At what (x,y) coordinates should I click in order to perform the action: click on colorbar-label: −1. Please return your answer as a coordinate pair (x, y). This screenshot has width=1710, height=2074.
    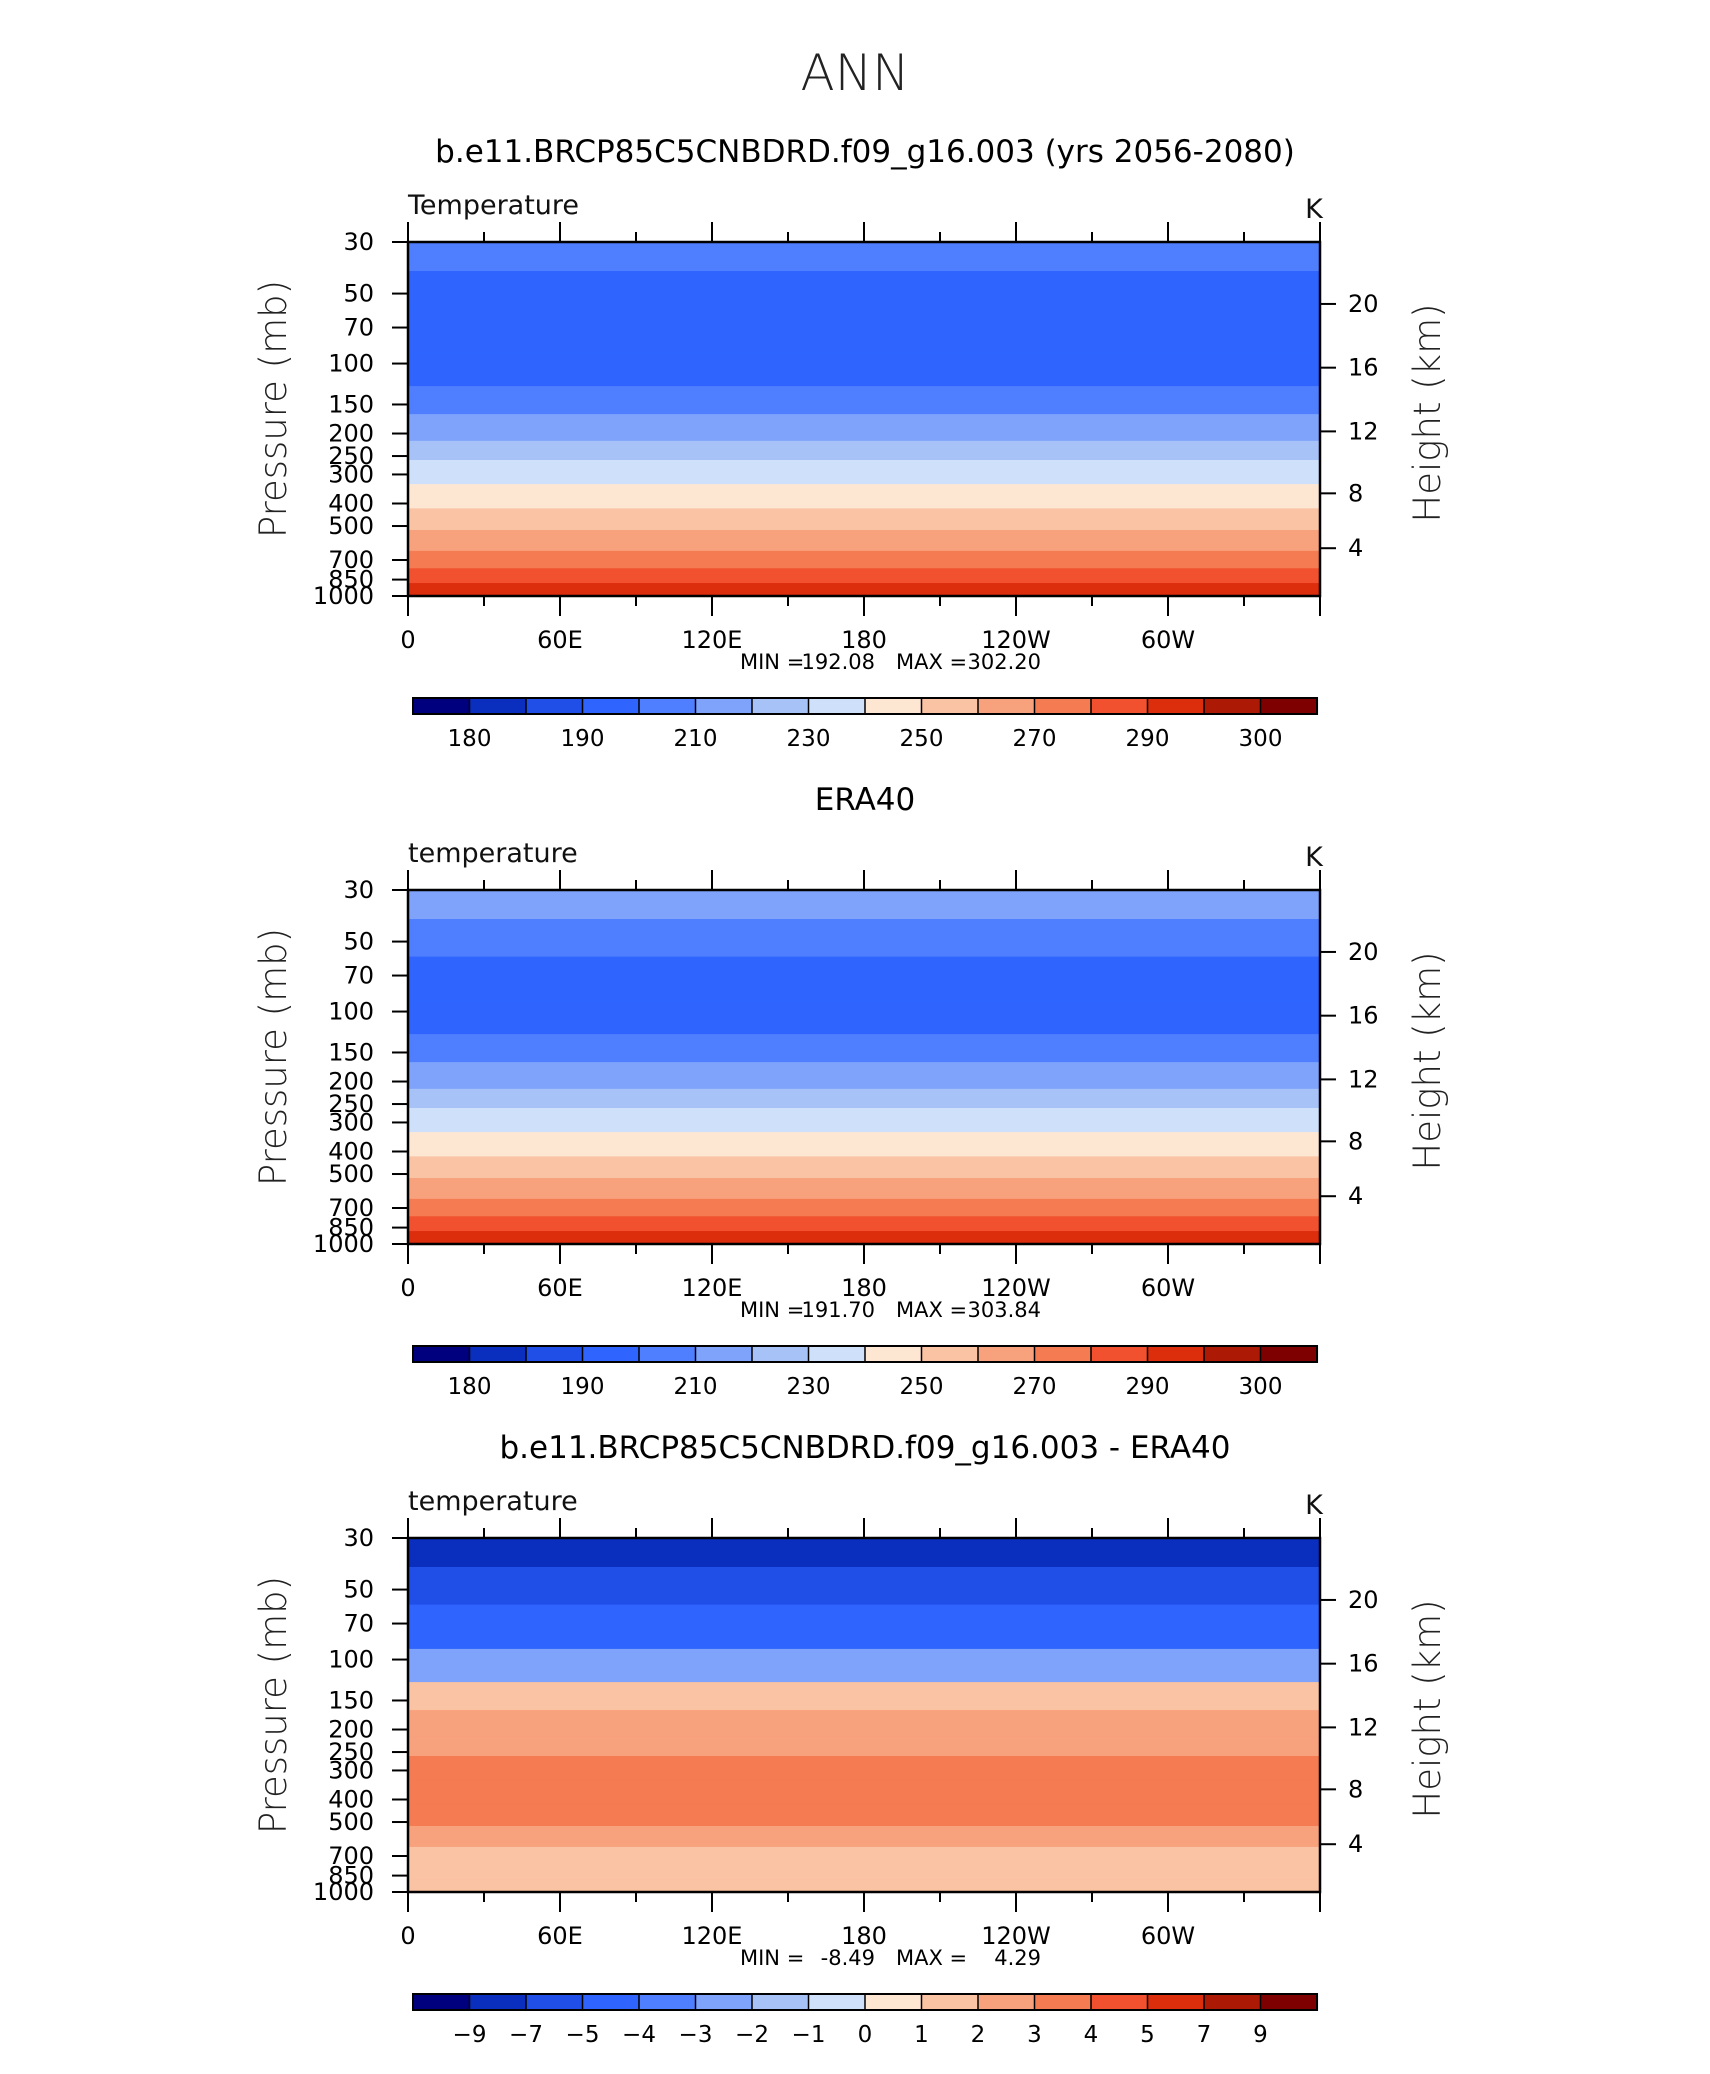
    Looking at the image, I should click on (809, 2035).